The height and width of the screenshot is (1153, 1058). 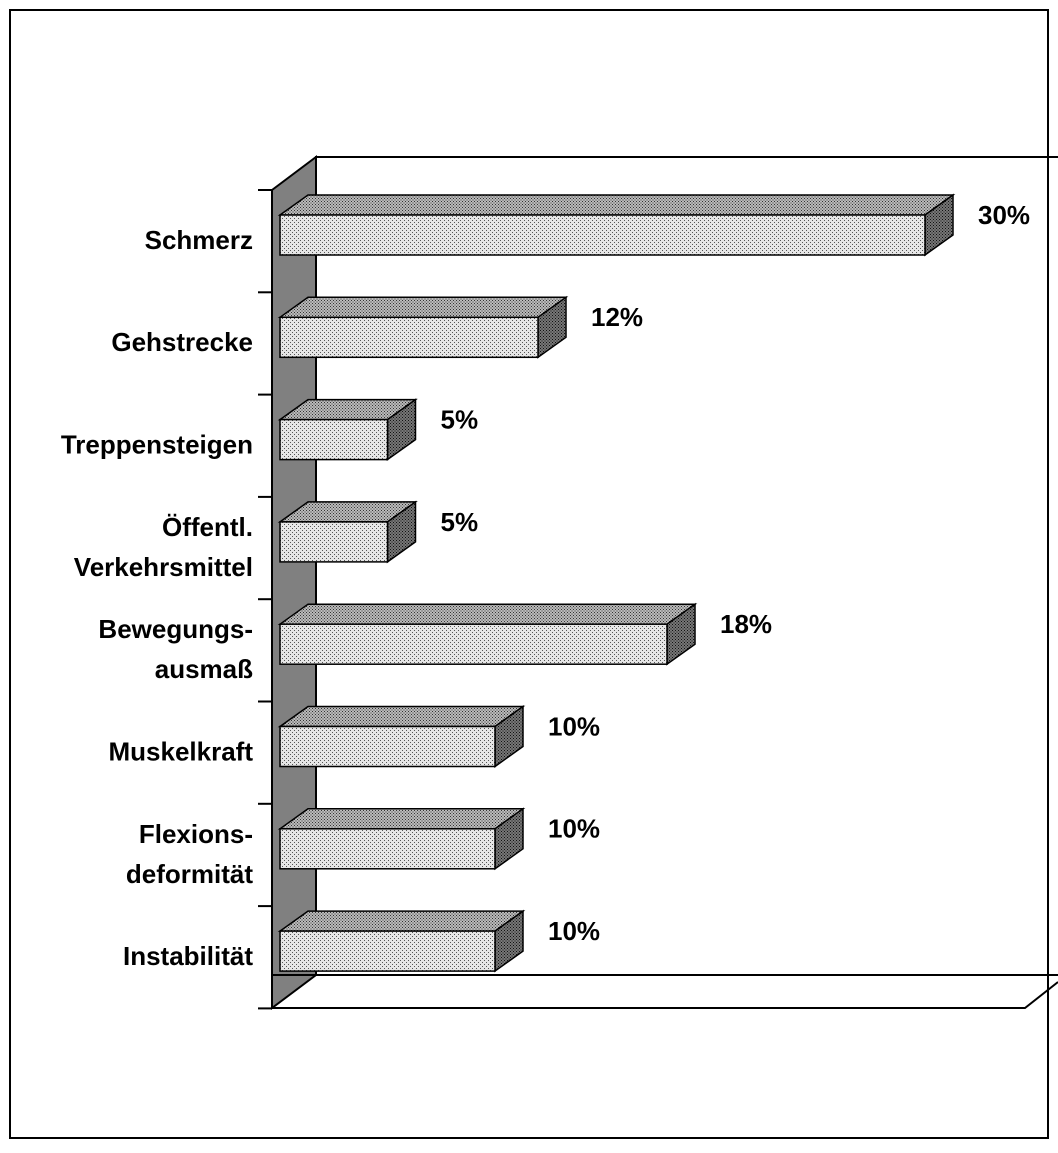 What do you see at coordinates (163, 547) in the screenshot?
I see `category-label: Öffentl. Verkehrsmittel` at bounding box center [163, 547].